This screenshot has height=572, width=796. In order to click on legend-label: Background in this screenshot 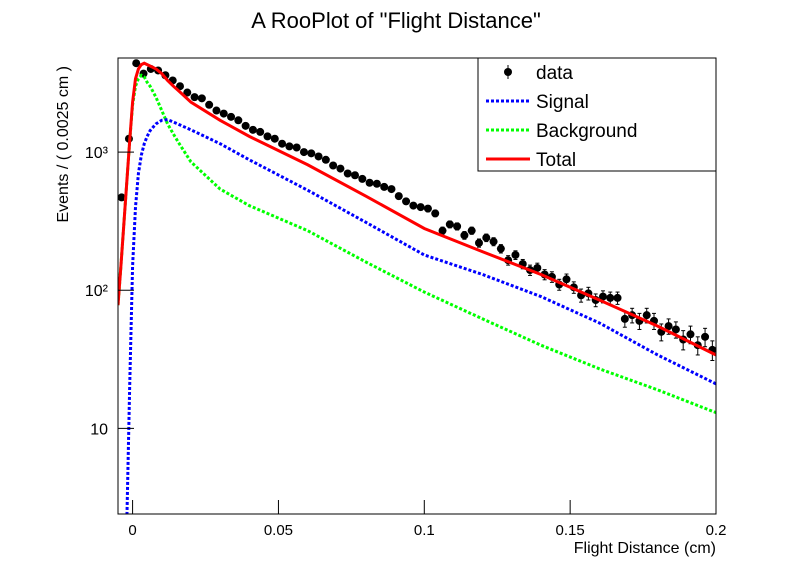, I will do `click(586, 131)`.